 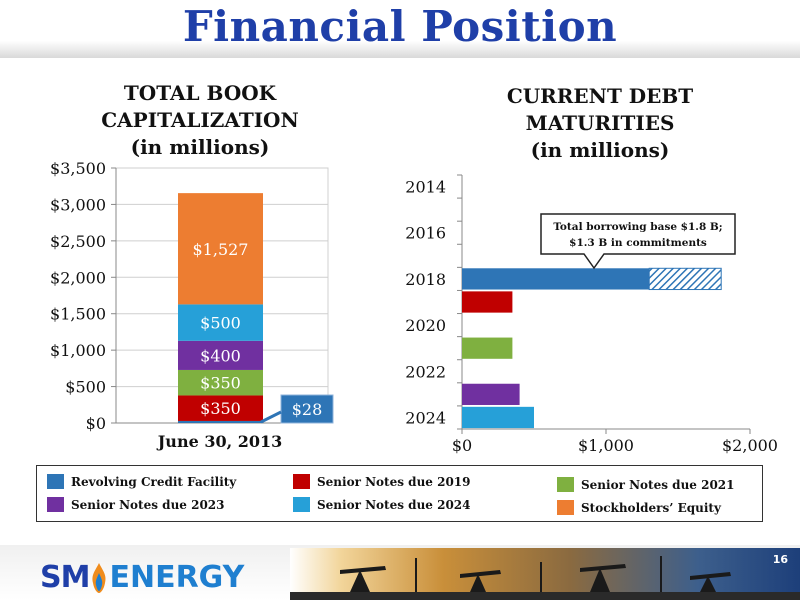 I want to click on cap-y-tick-label: $500, so click(x=85, y=387).